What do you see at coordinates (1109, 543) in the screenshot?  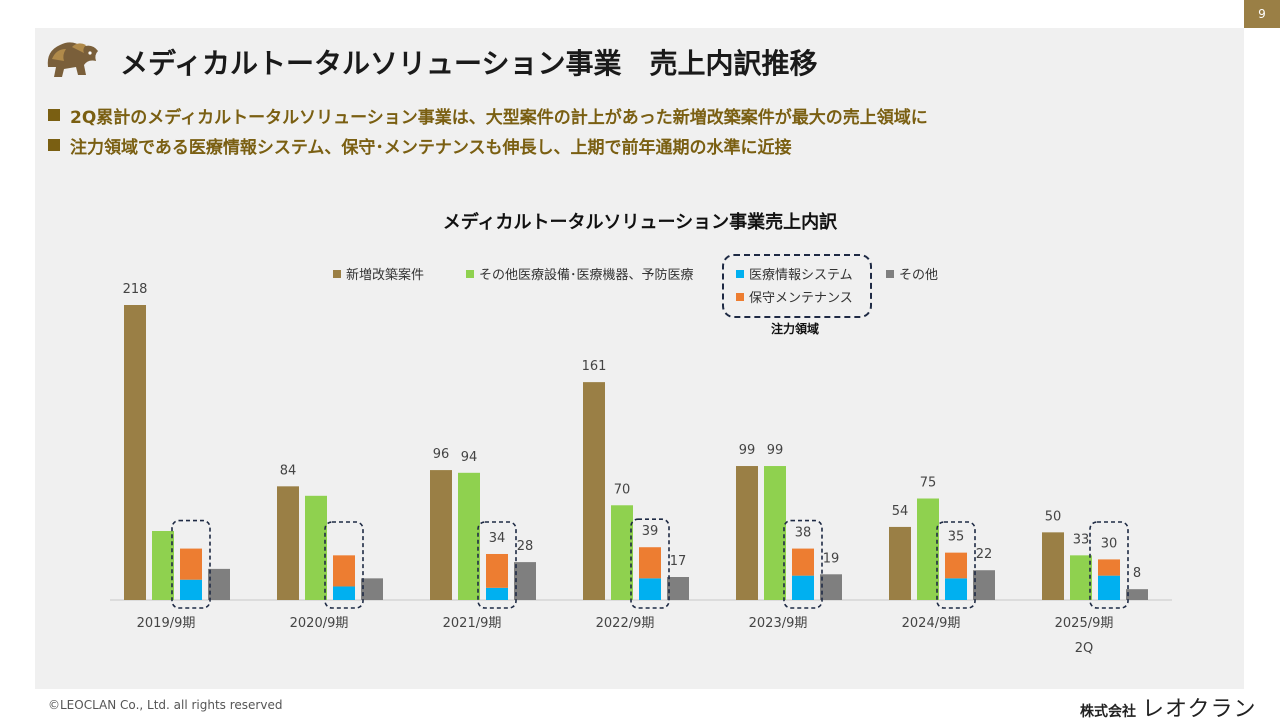 I see `stack-total-label: 30` at bounding box center [1109, 543].